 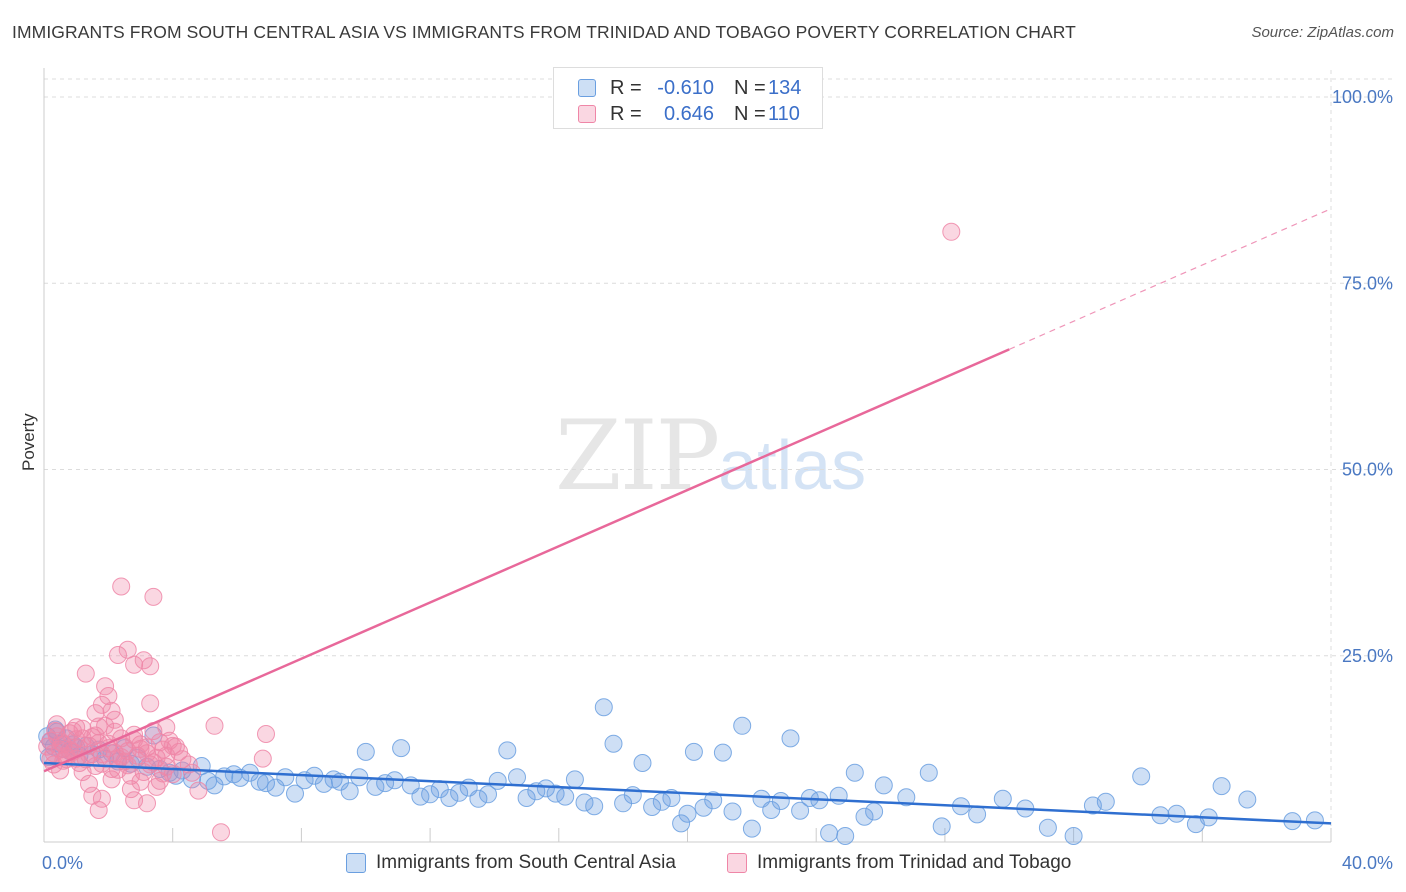 What do you see at coordinates (637, 456) in the screenshot?
I see `watermark-zip: ZIP` at bounding box center [637, 456].